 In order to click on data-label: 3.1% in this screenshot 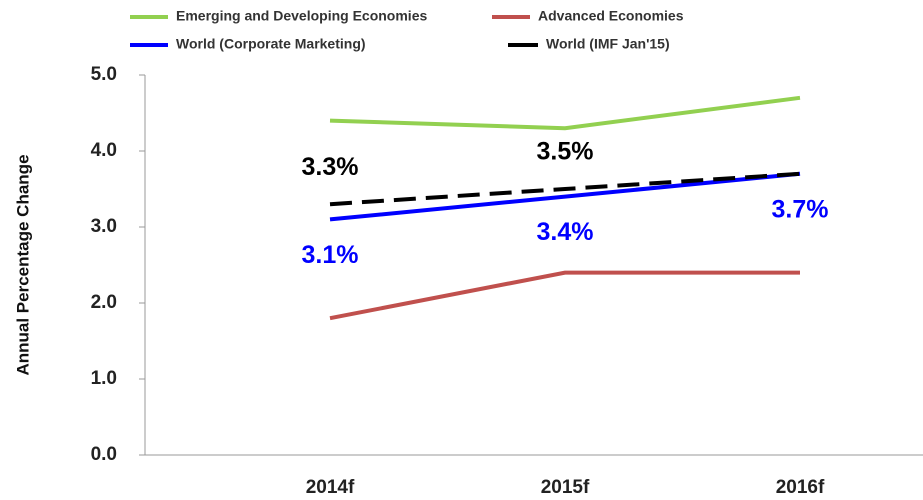, I will do `click(330, 255)`.